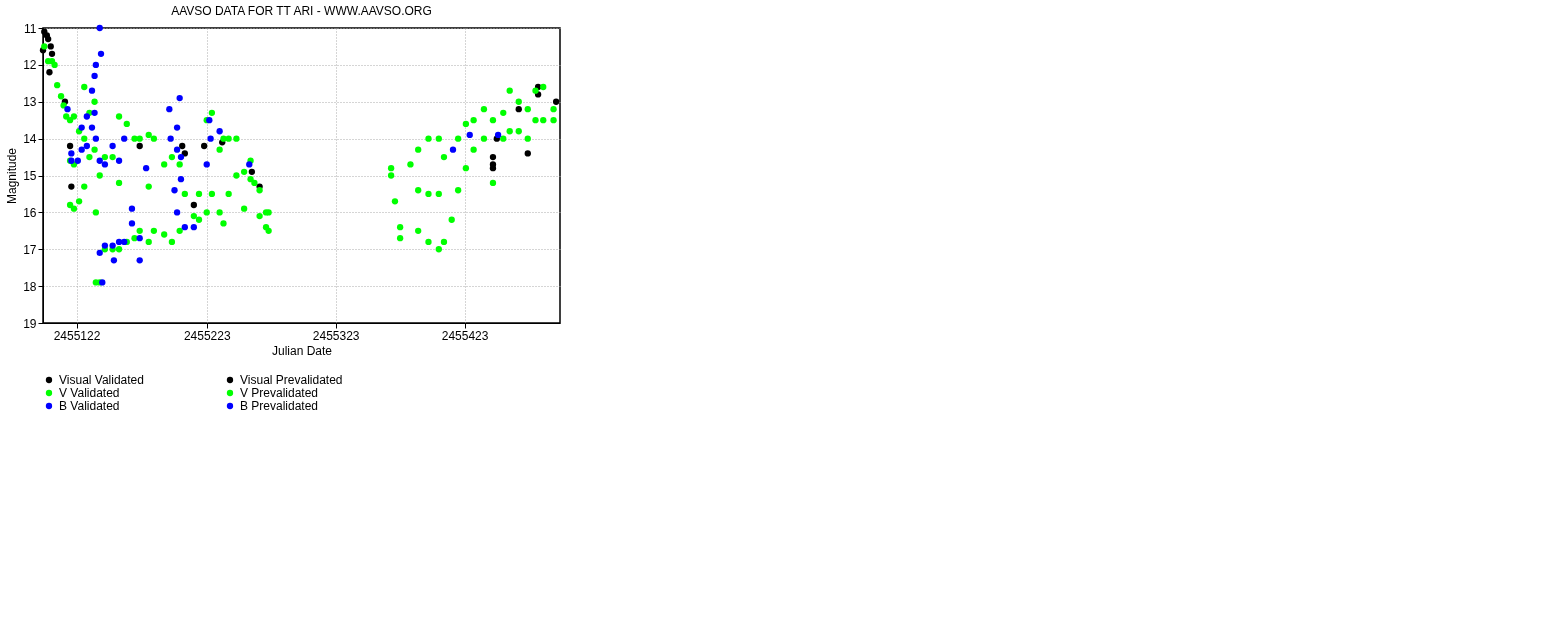 Image resolution: width=1553 pixels, height=630 pixels. What do you see at coordinates (30, 249) in the screenshot?
I see `y-tick-label: 17` at bounding box center [30, 249].